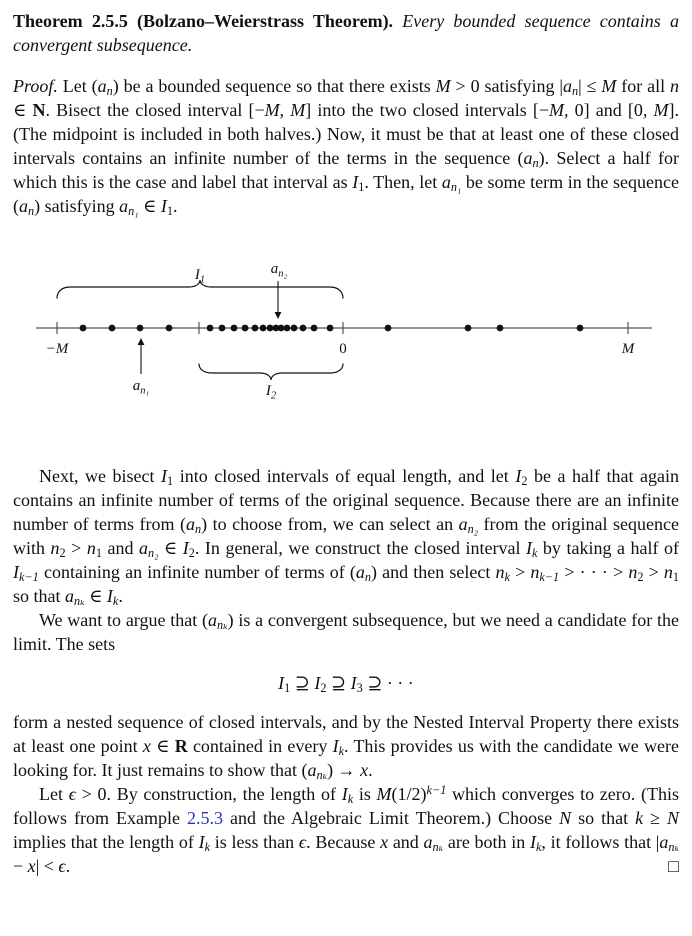 Image resolution: width=692 pixels, height=936 pixels. Describe the element at coordinates (486, 842) in the screenshot. I see `text-segment: are both in` at that location.